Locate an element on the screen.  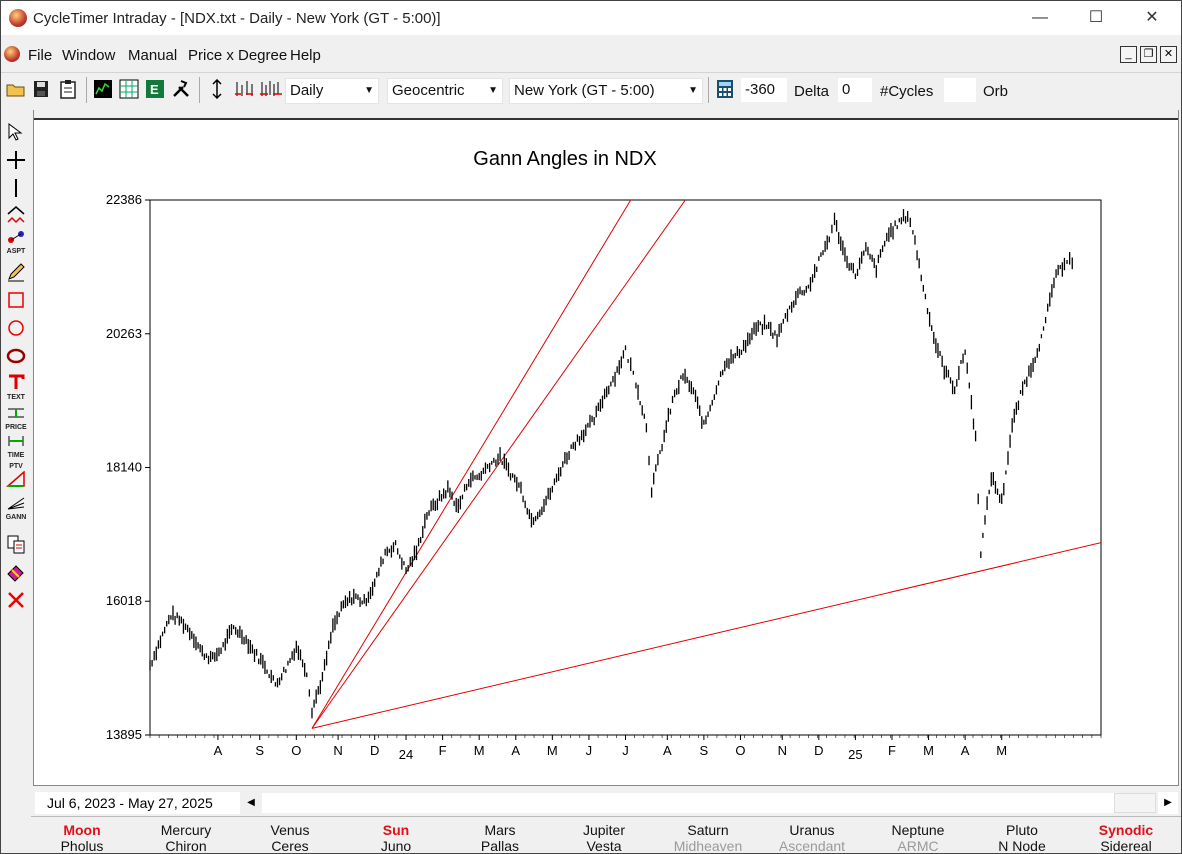
tools-icon is located at coordinates (181, 90).